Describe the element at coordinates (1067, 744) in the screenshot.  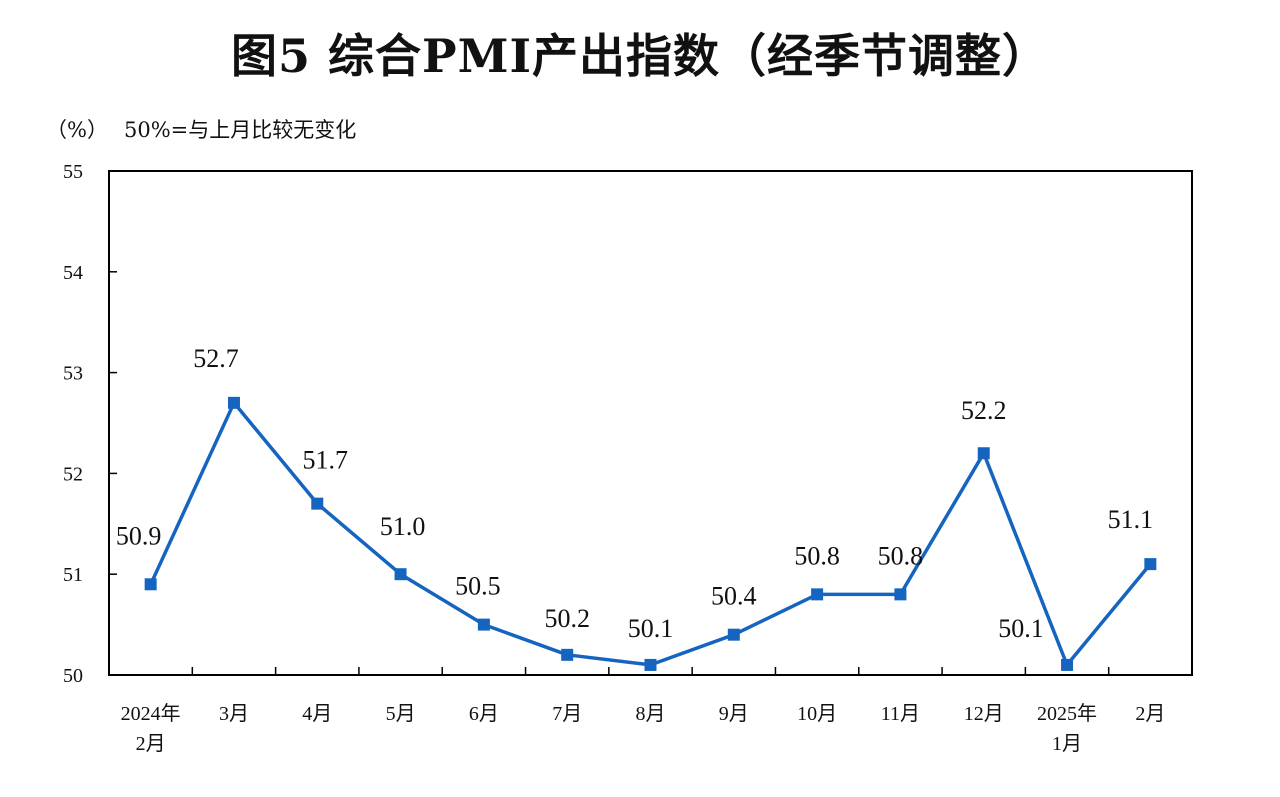
I see `x-tick-label-line: 1月` at that location.